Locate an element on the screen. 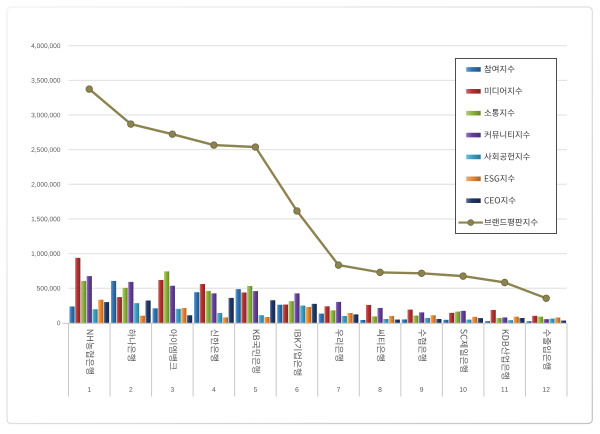  legend-item-media-index is located at coordinates (494, 91).